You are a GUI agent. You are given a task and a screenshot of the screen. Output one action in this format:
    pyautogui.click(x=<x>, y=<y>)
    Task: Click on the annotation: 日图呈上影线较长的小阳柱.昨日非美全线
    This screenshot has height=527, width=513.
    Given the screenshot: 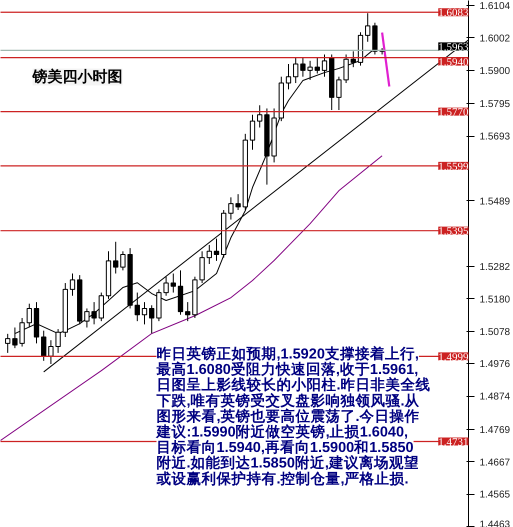 What is the action you would take?
    pyautogui.click(x=293, y=385)
    